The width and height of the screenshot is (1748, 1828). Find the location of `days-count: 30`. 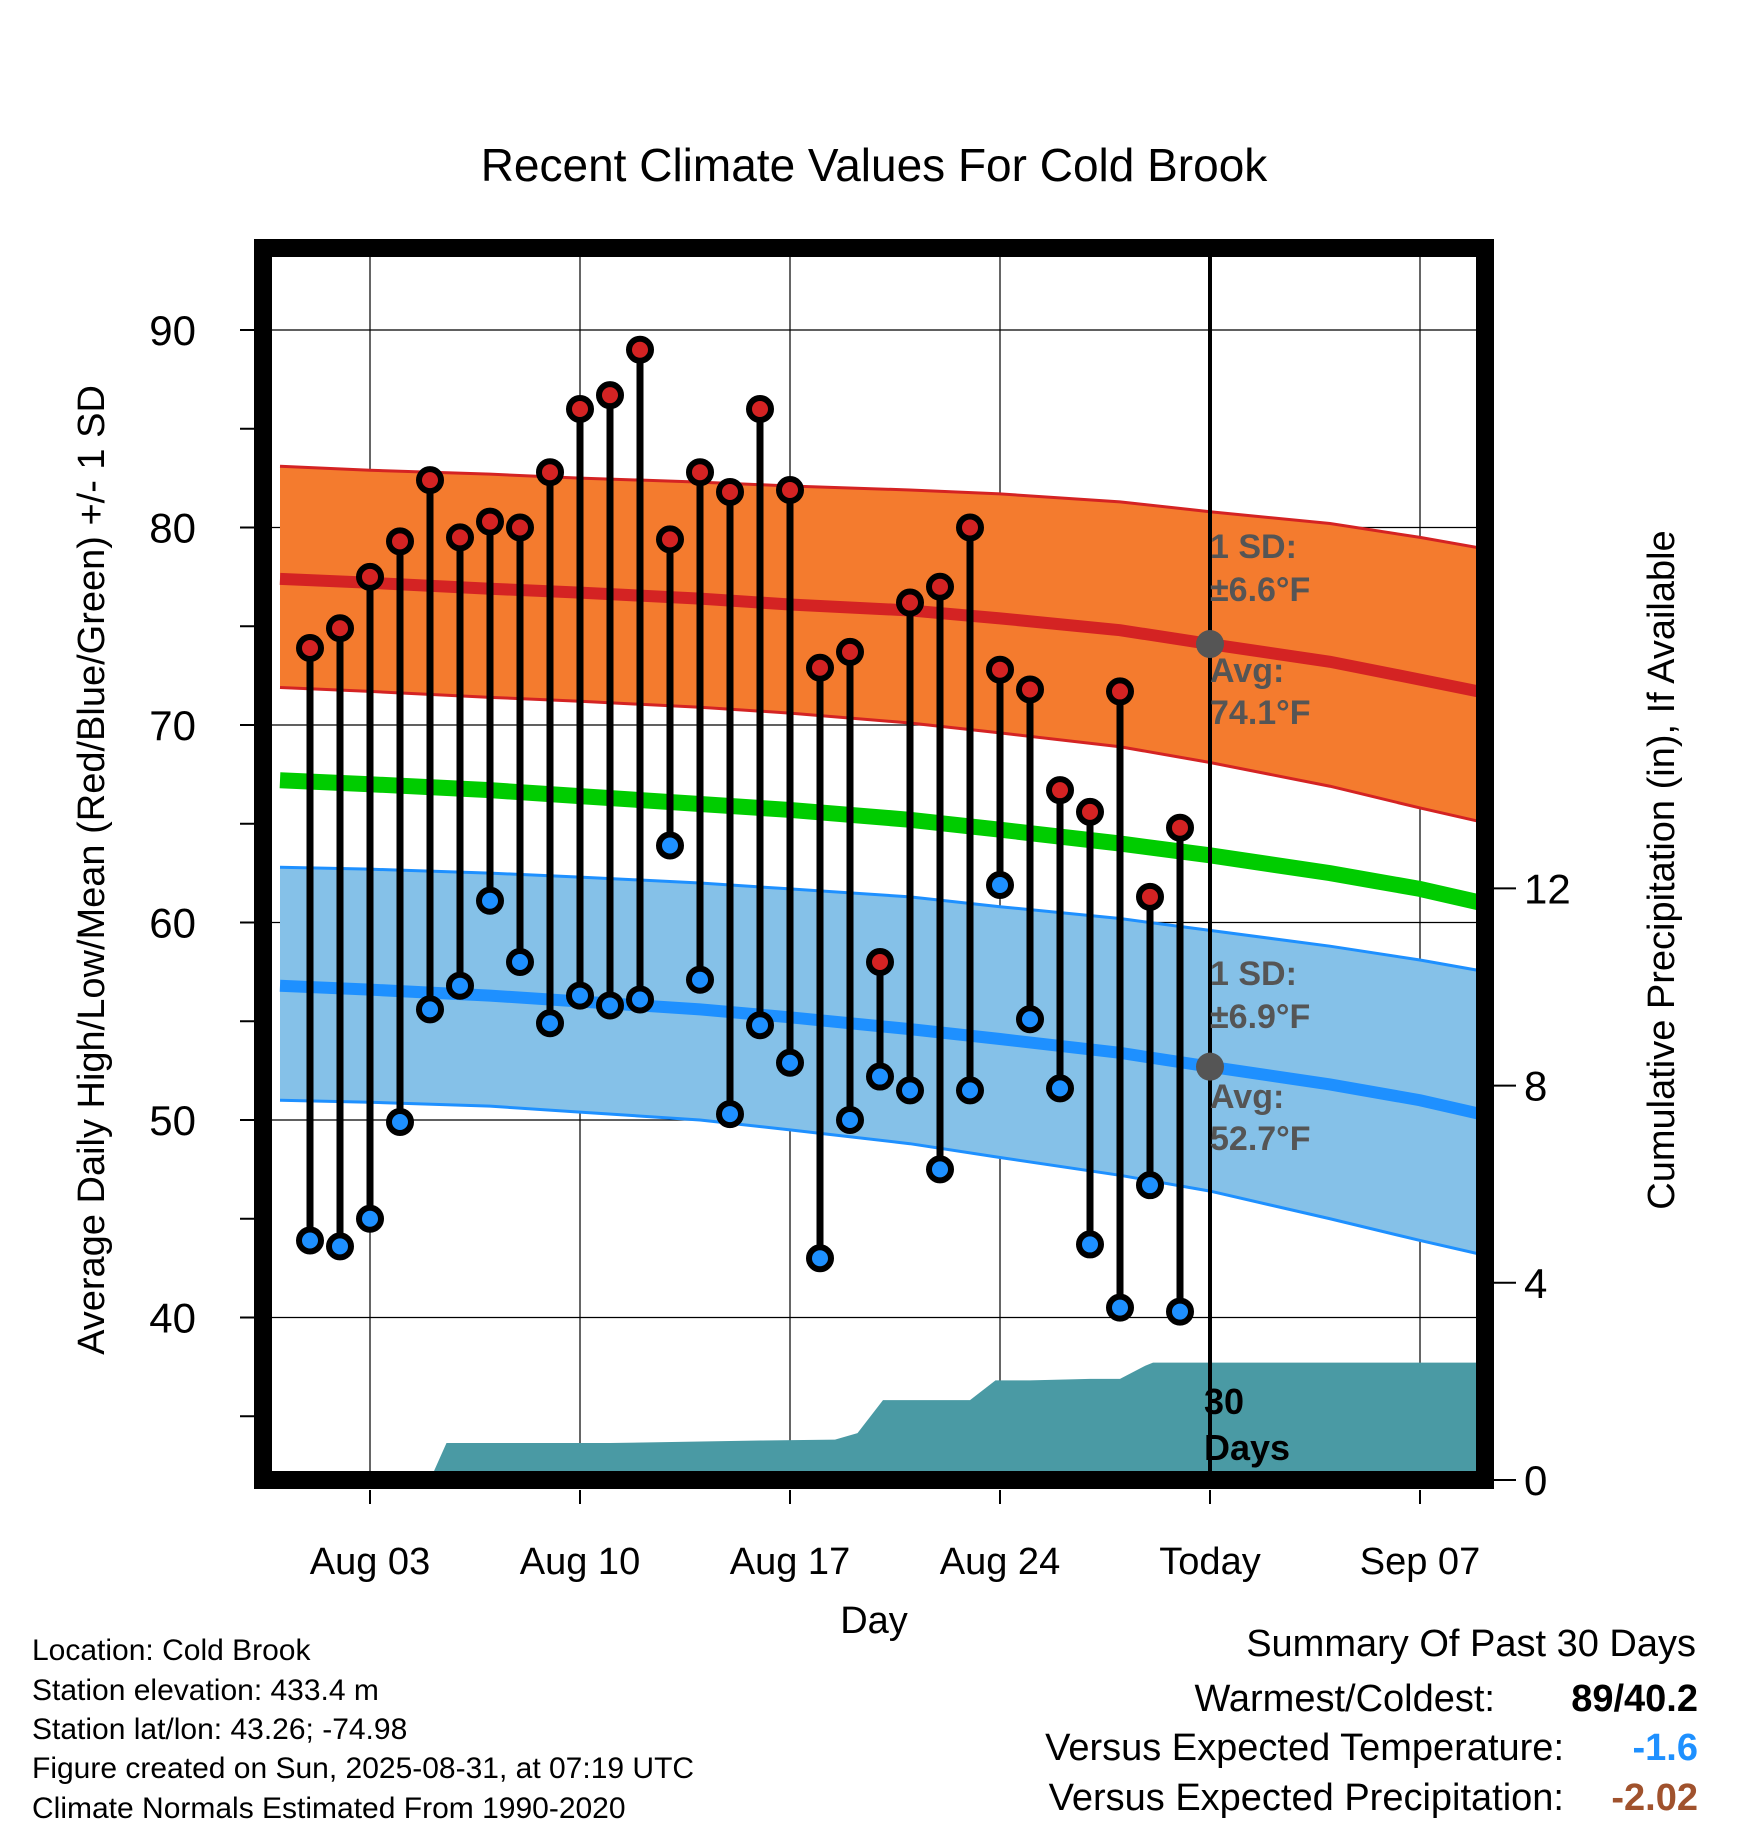

days-count: 30 is located at coordinates (1224, 1401).